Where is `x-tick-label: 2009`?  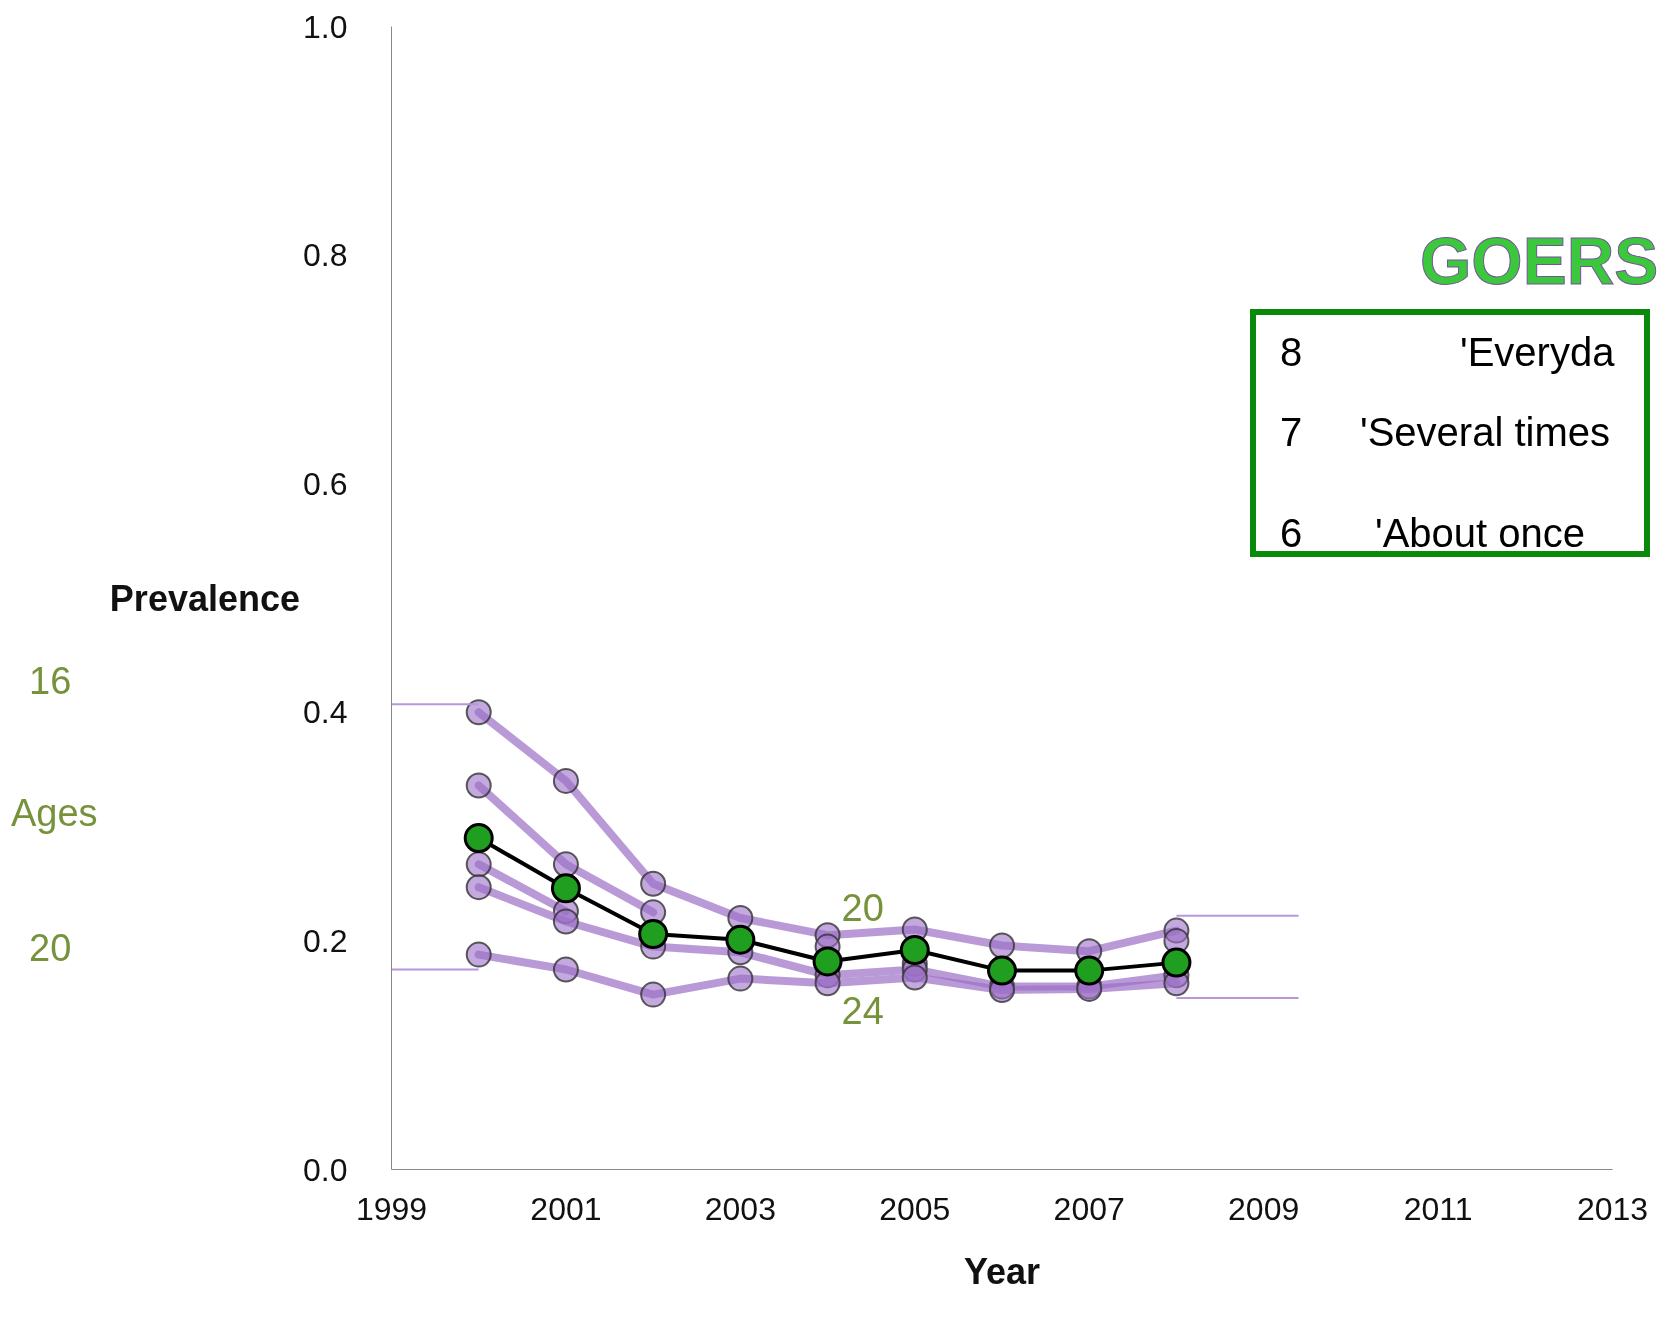 x-tick-label: 2009 is located at coordinates (1264, 1208).